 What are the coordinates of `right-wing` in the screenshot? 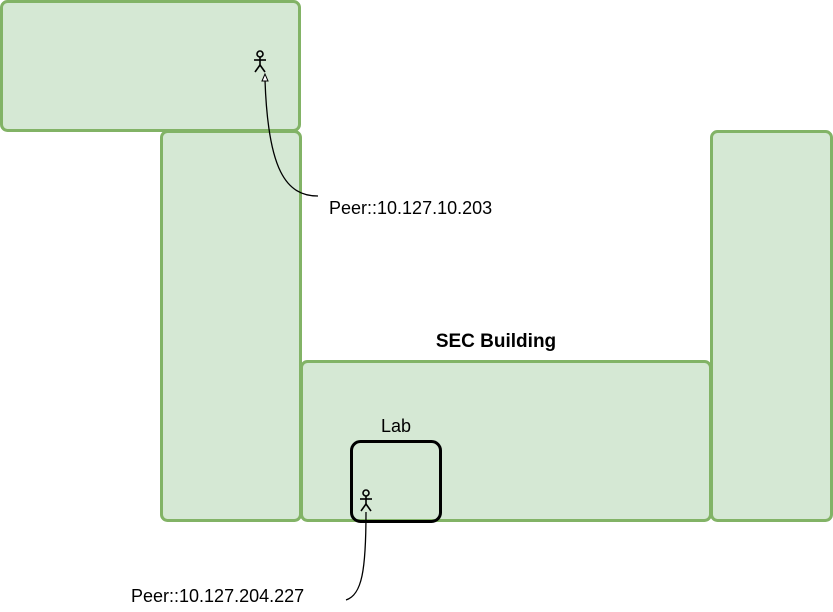 It's located at (771, 326).